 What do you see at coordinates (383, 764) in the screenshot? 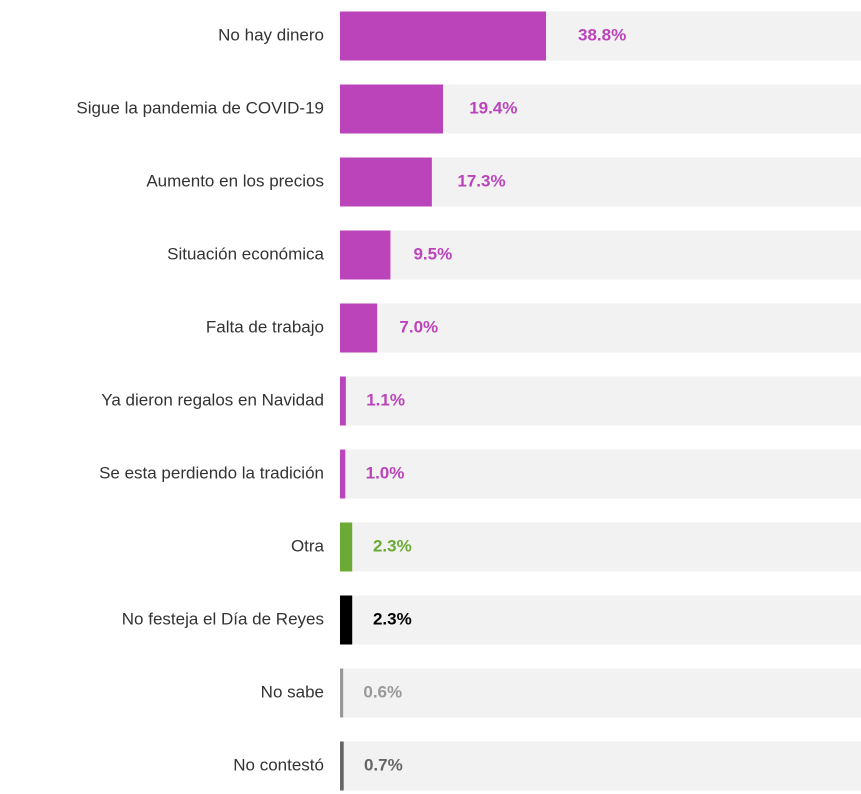
I see `value-label: 0.7%` at bounding box center [383, 764].